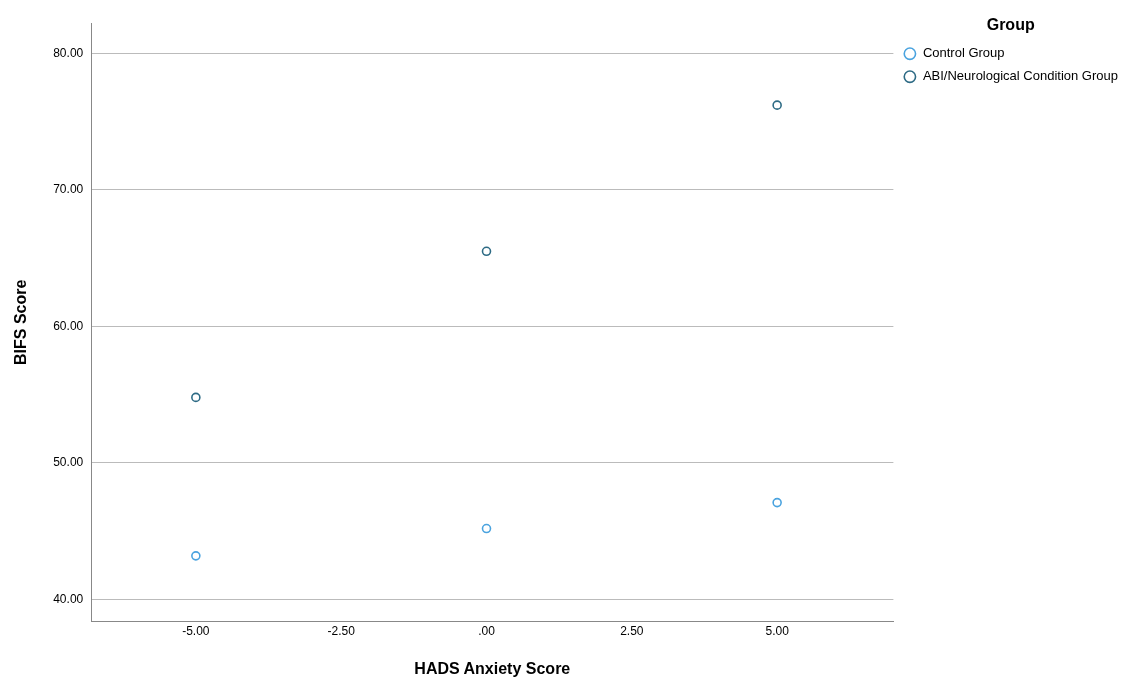  I want to click on y-tick-label: 40.00, so click(68, 598).